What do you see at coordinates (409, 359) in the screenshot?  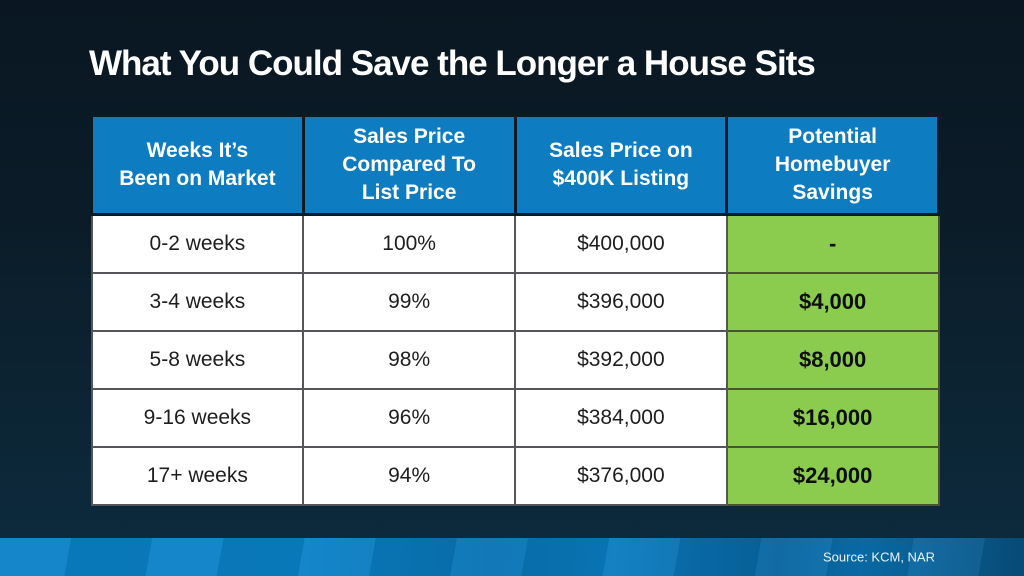 I see `data-cell: 98%` at bounding box center [409, 359].